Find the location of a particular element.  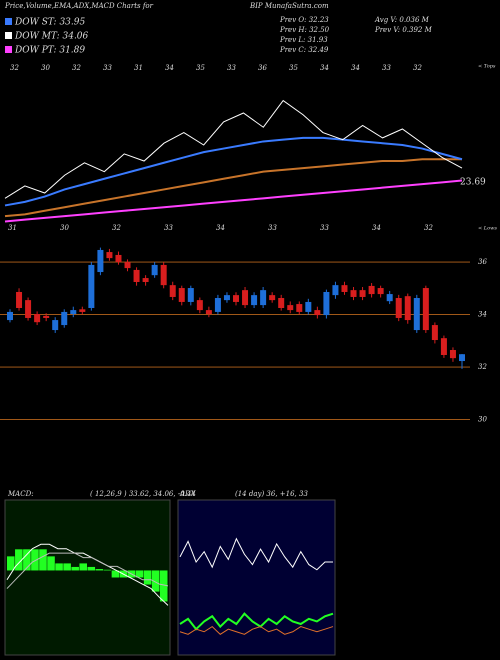

adx-title: ADX is located at coordinates (188, 494).